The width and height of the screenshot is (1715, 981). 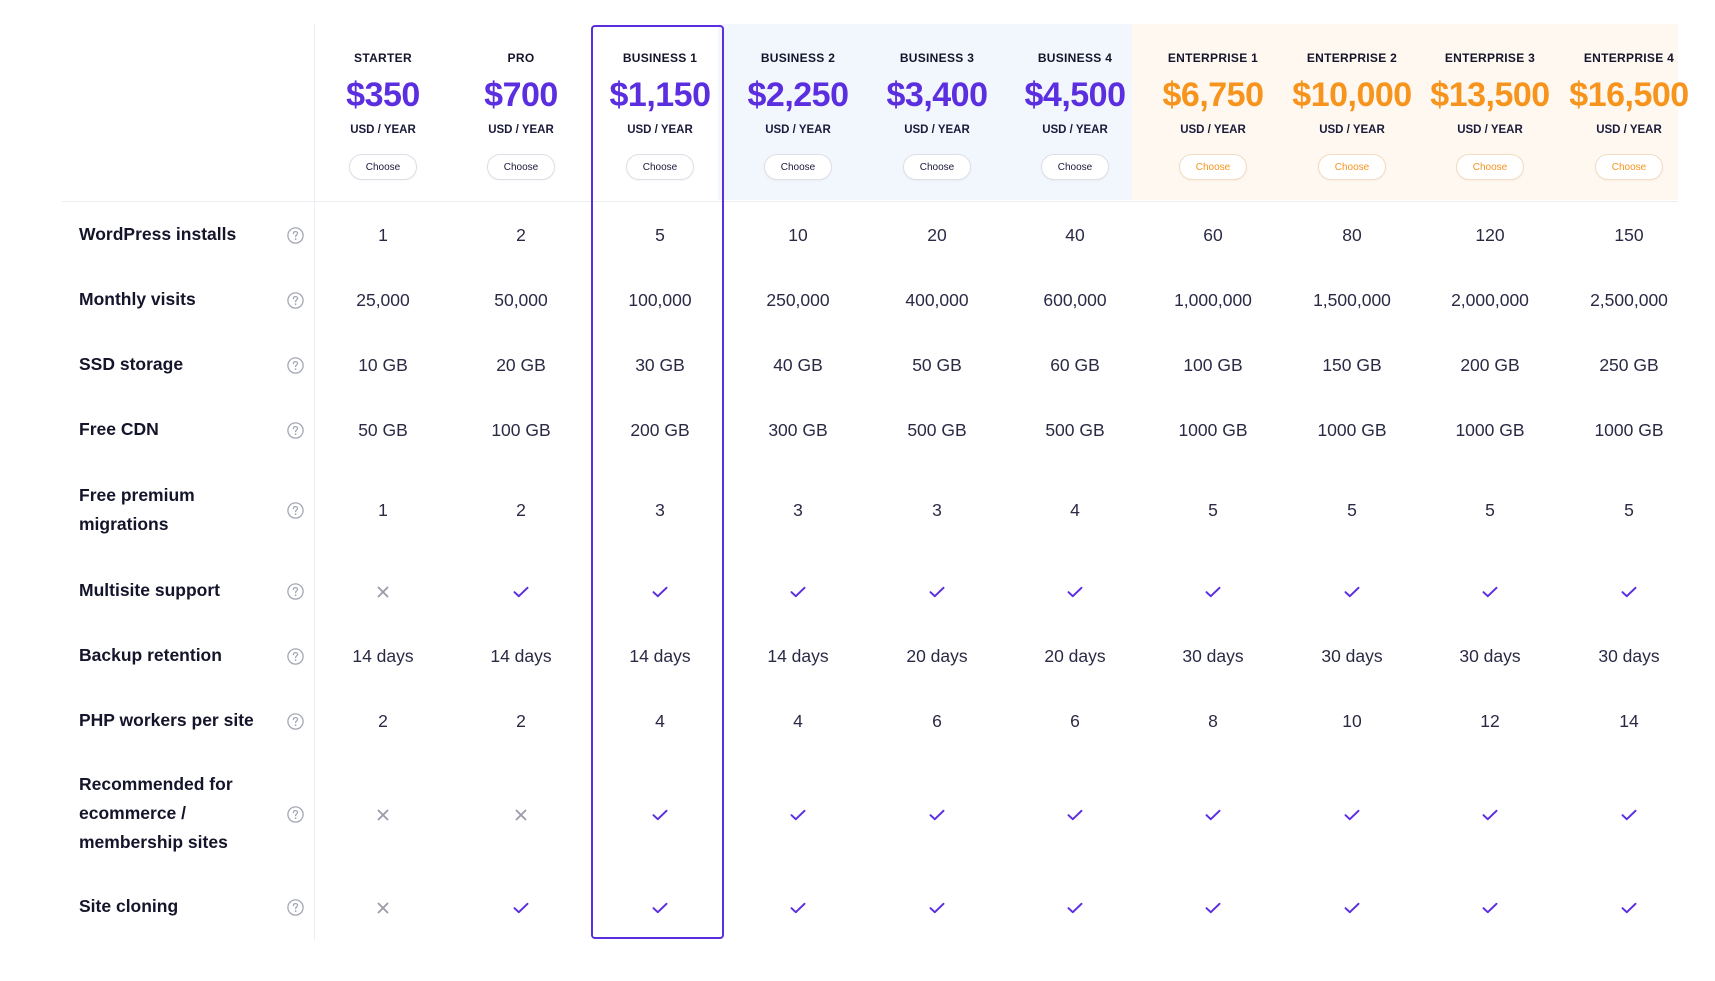 What do you see at coordinates (383, 510) in the screenshot?
I see `feature-value: 1` at bounding box center [383, 510].